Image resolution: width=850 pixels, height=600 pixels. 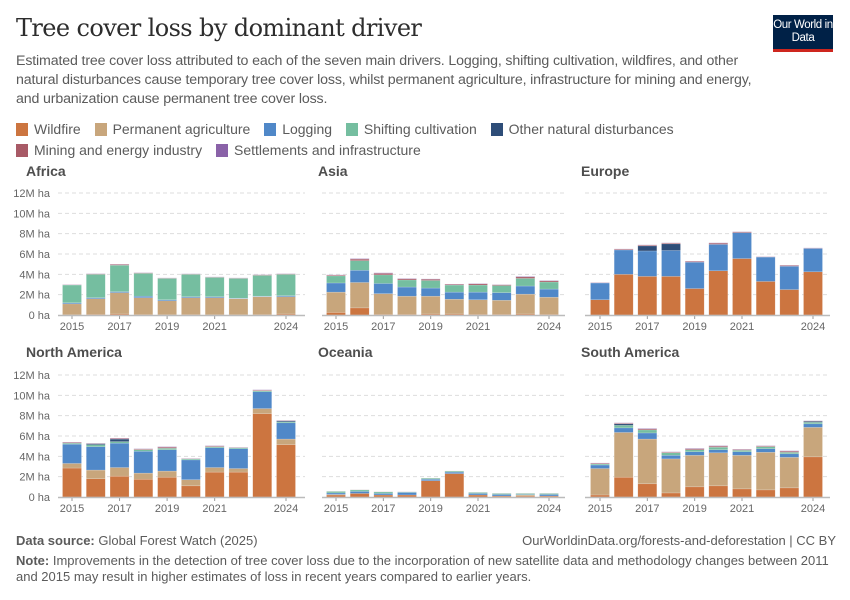 What do you see at coordinates (630, 352) in the screenshot?
I see `panel-title: South America` at bounding box center [630, 352].